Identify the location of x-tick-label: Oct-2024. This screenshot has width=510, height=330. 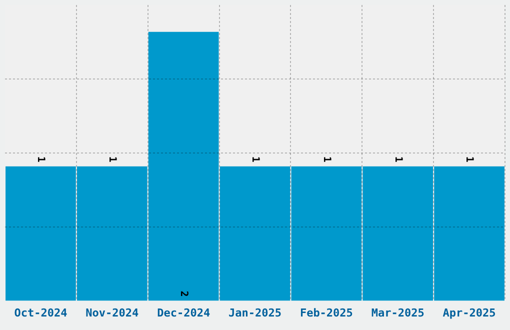
(41, 313).